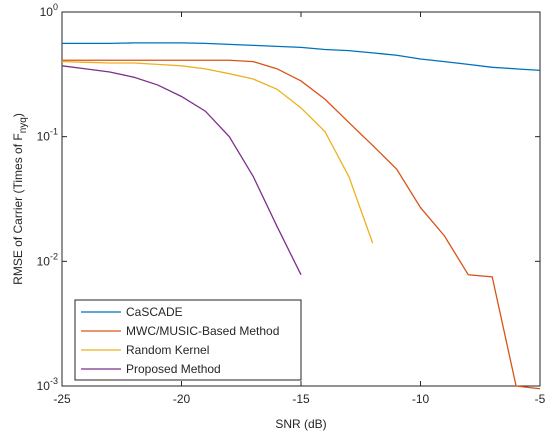  Describe the element at coordinates (301, 399) in the screenshot. I see `x-tick-label: -15` at that location.